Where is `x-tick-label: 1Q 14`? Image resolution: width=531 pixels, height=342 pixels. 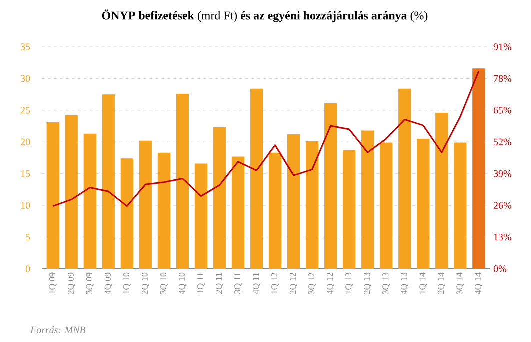 x-tick-label: 1Q 14 is located at coordinates (424, 283).